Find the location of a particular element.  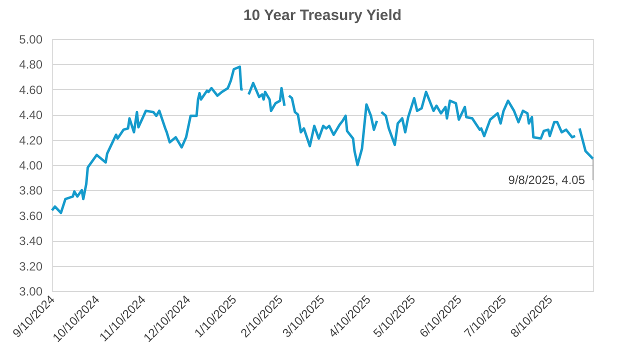

y-tick-label: 3.00 is located at coordinates (31, 291).